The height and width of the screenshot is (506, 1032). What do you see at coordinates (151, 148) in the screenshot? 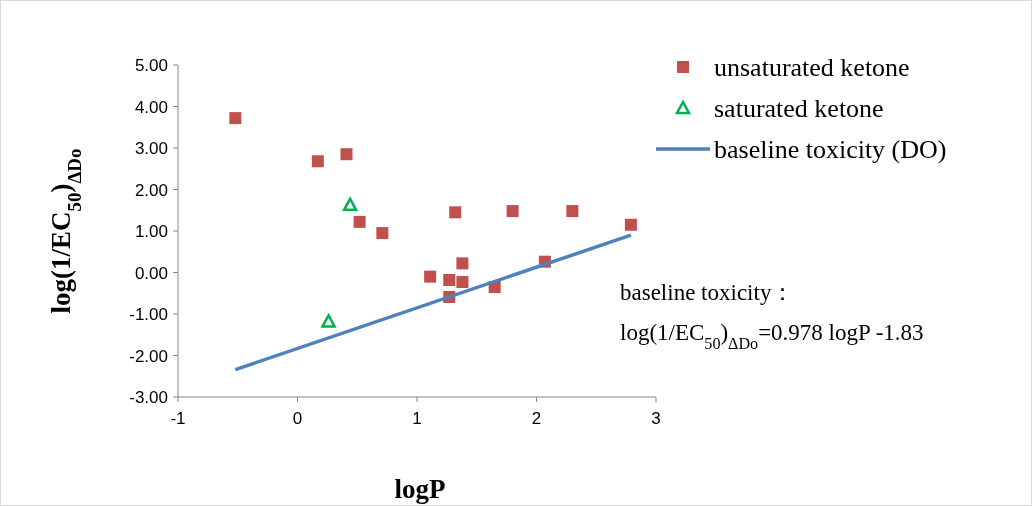
I see `y-tick-label: 3.00` at bounding box center [151, 148].